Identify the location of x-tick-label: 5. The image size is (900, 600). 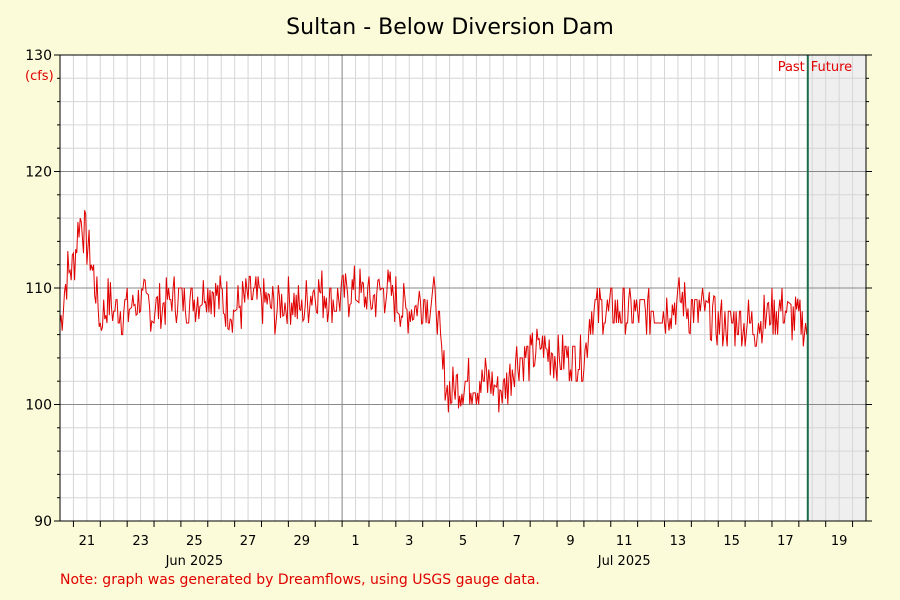
(463, 541).